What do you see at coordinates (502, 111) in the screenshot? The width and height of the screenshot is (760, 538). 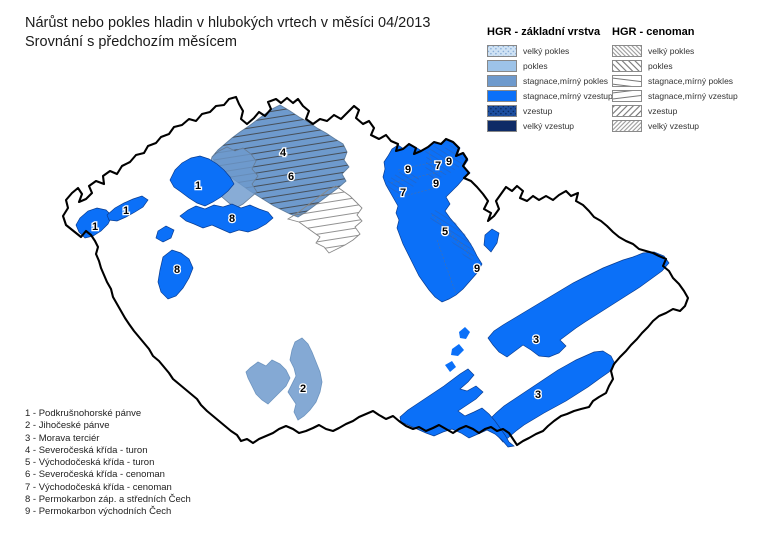 I see `swatch-vzestup` at bounding box center [502, 111].